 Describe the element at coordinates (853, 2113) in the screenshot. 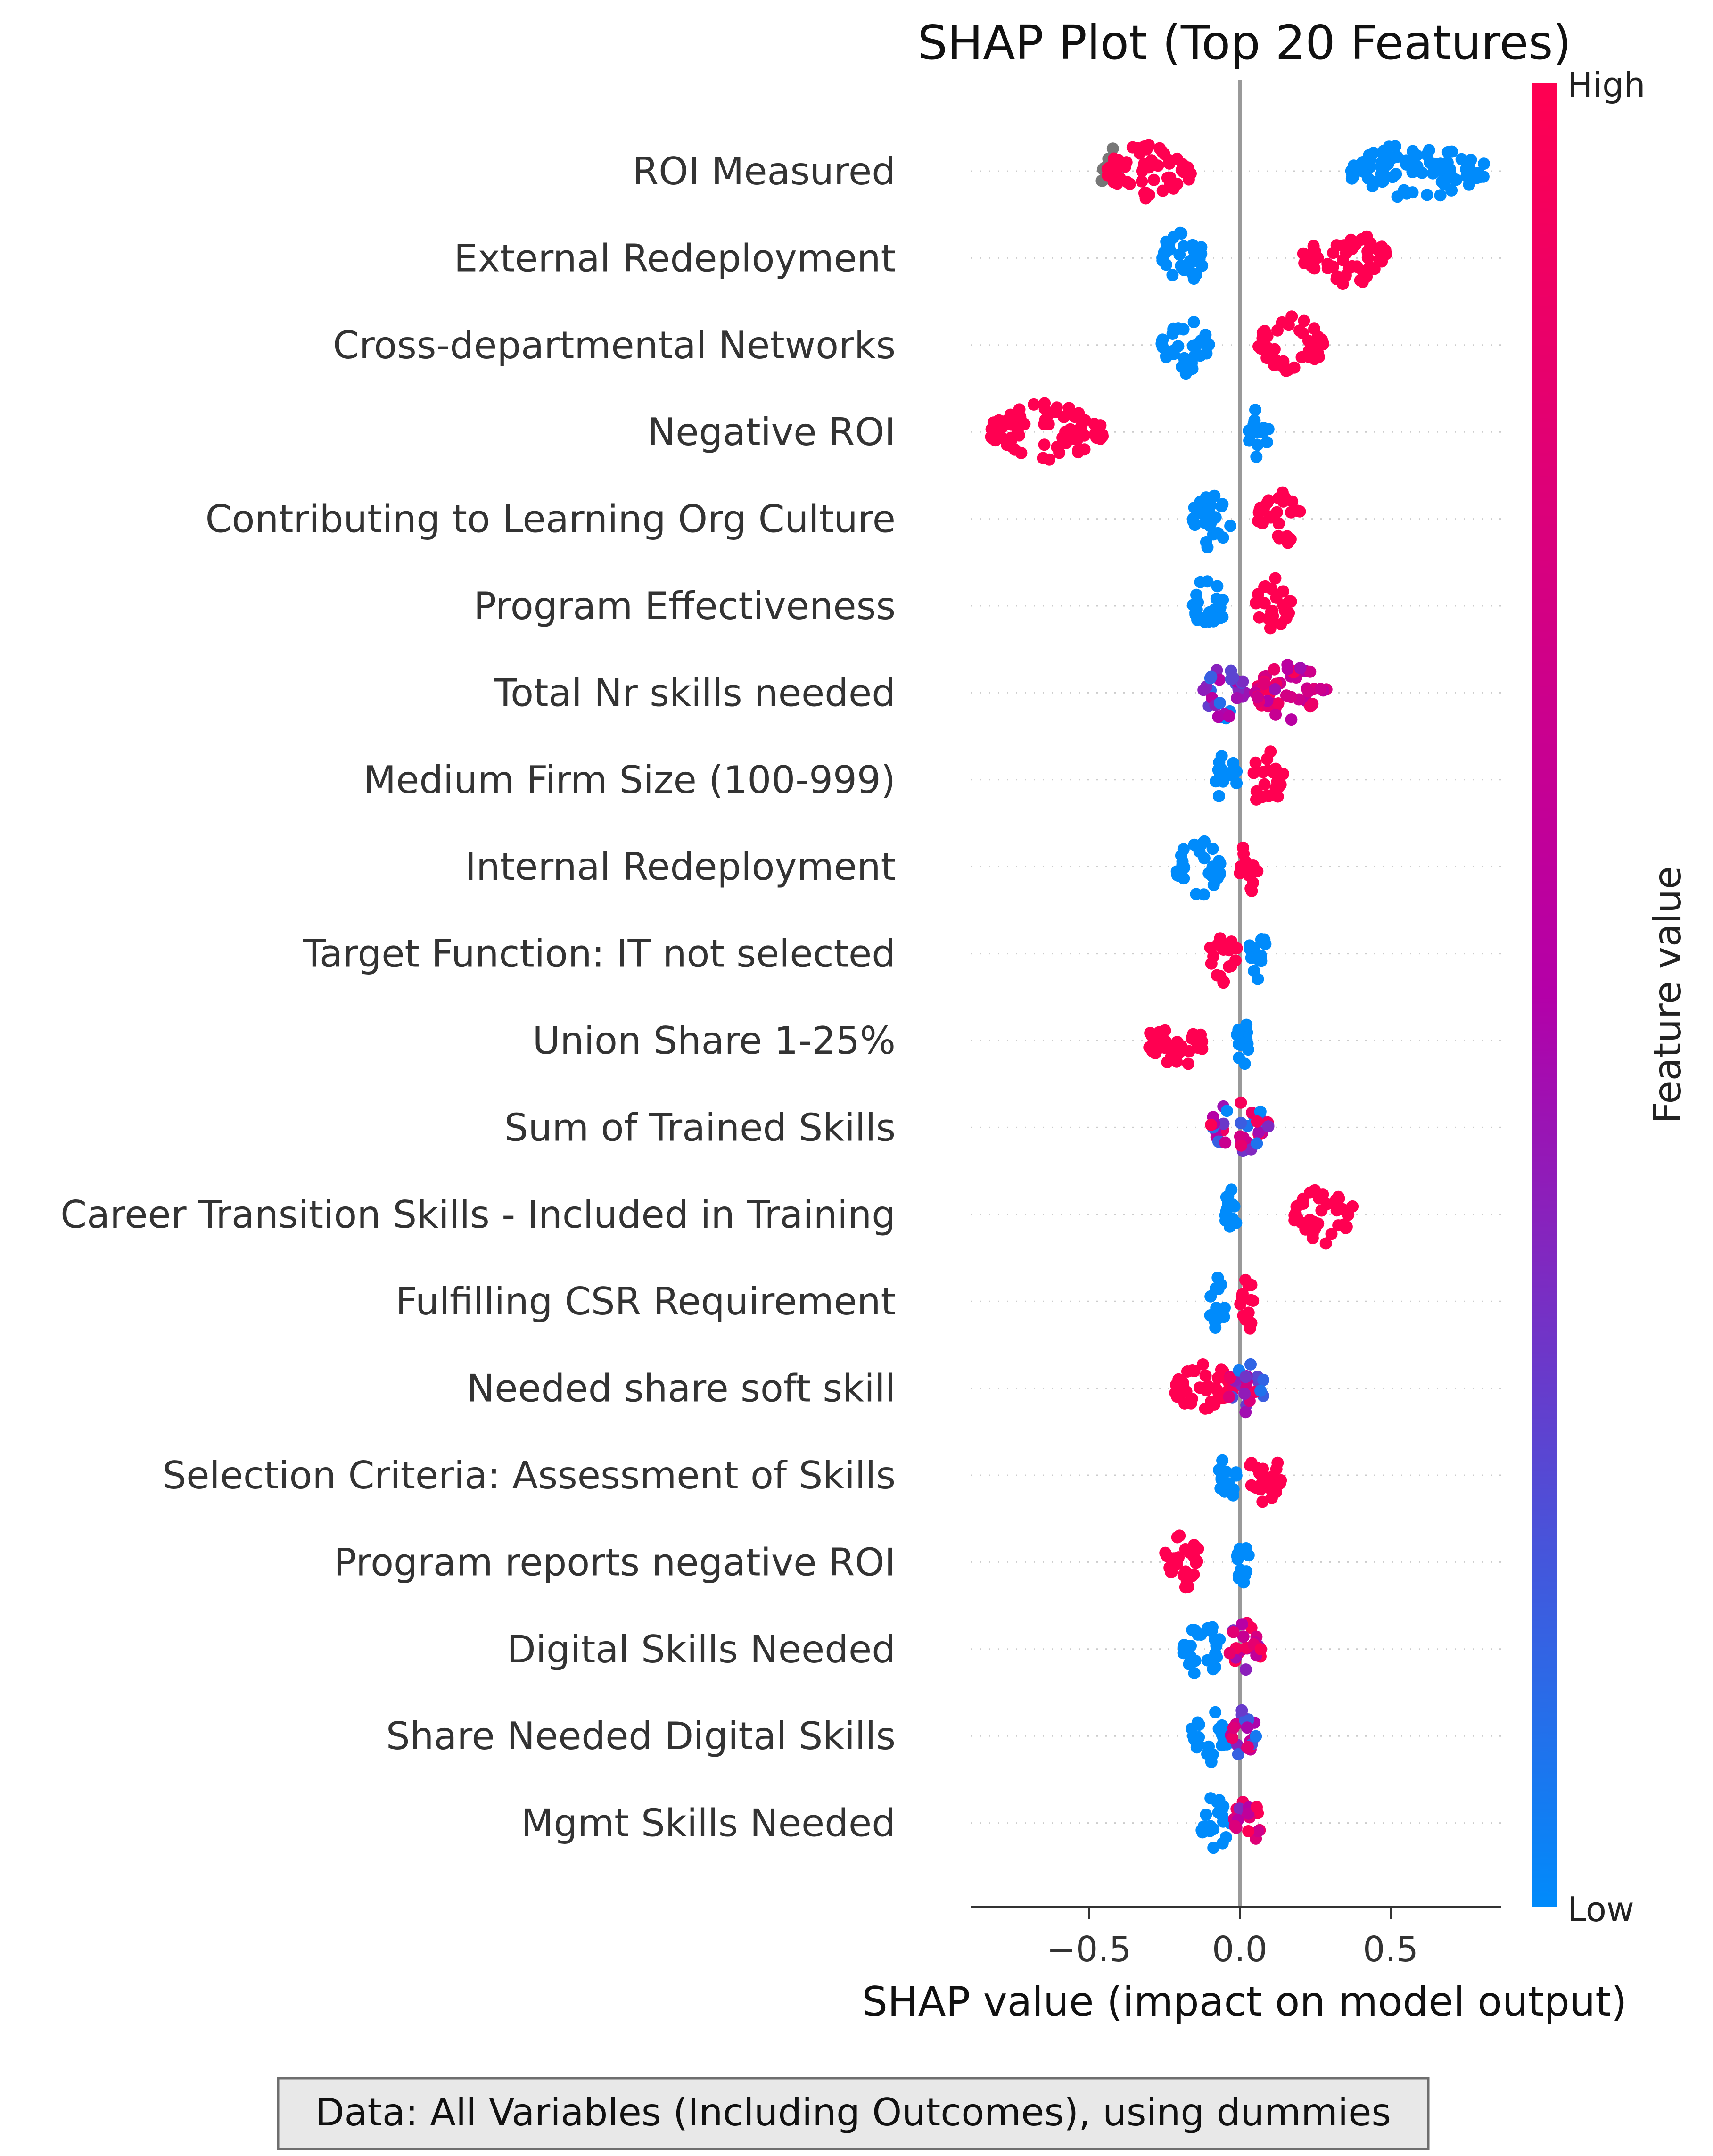

I see `note-box` at that location.